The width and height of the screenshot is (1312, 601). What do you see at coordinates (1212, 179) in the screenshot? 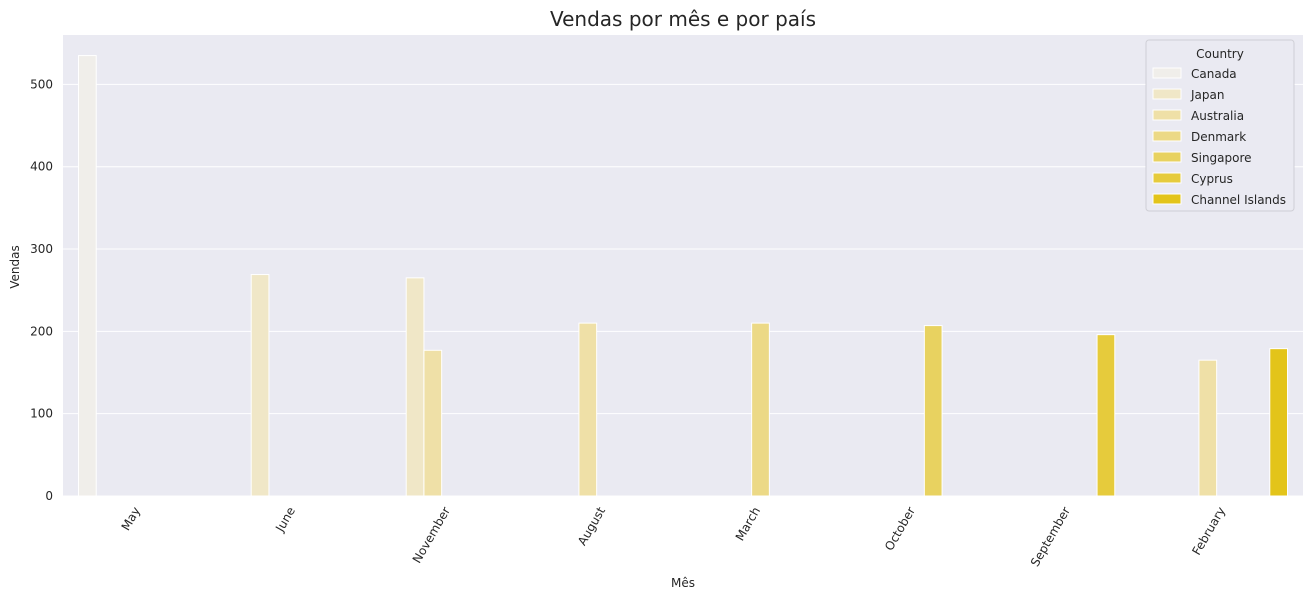
I see `legend-label: Cyprus` at bounding box center [1212, 179].